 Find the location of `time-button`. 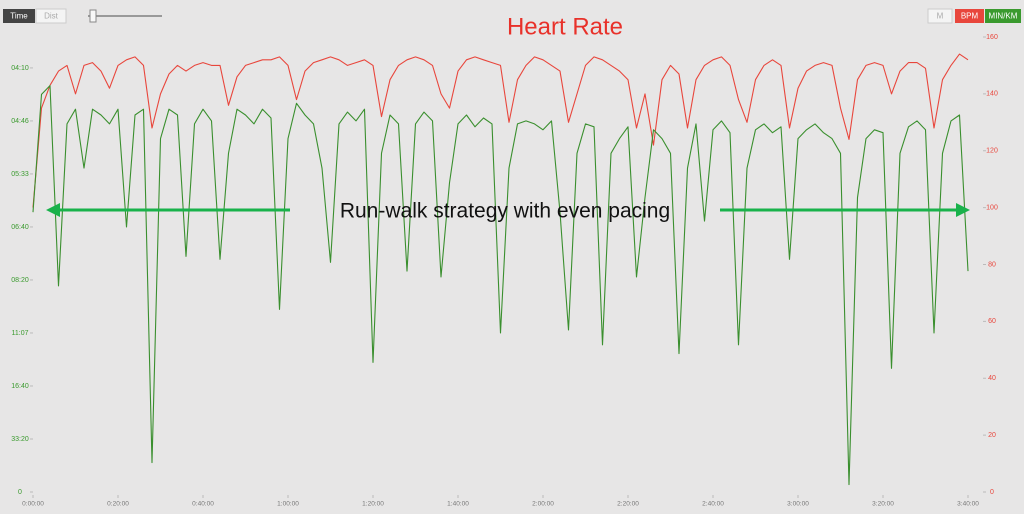

time-button is located at coordinates (19, 16).